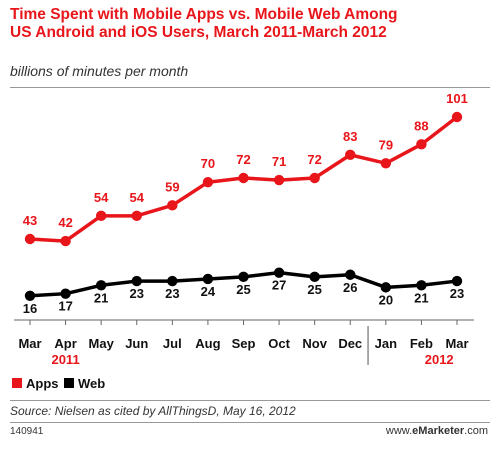 This screenshot has height=453, width=500. Describe the element at coordinates (456, 343) in the screenshot. I see `x-tick-label-12: Mar` at that location.